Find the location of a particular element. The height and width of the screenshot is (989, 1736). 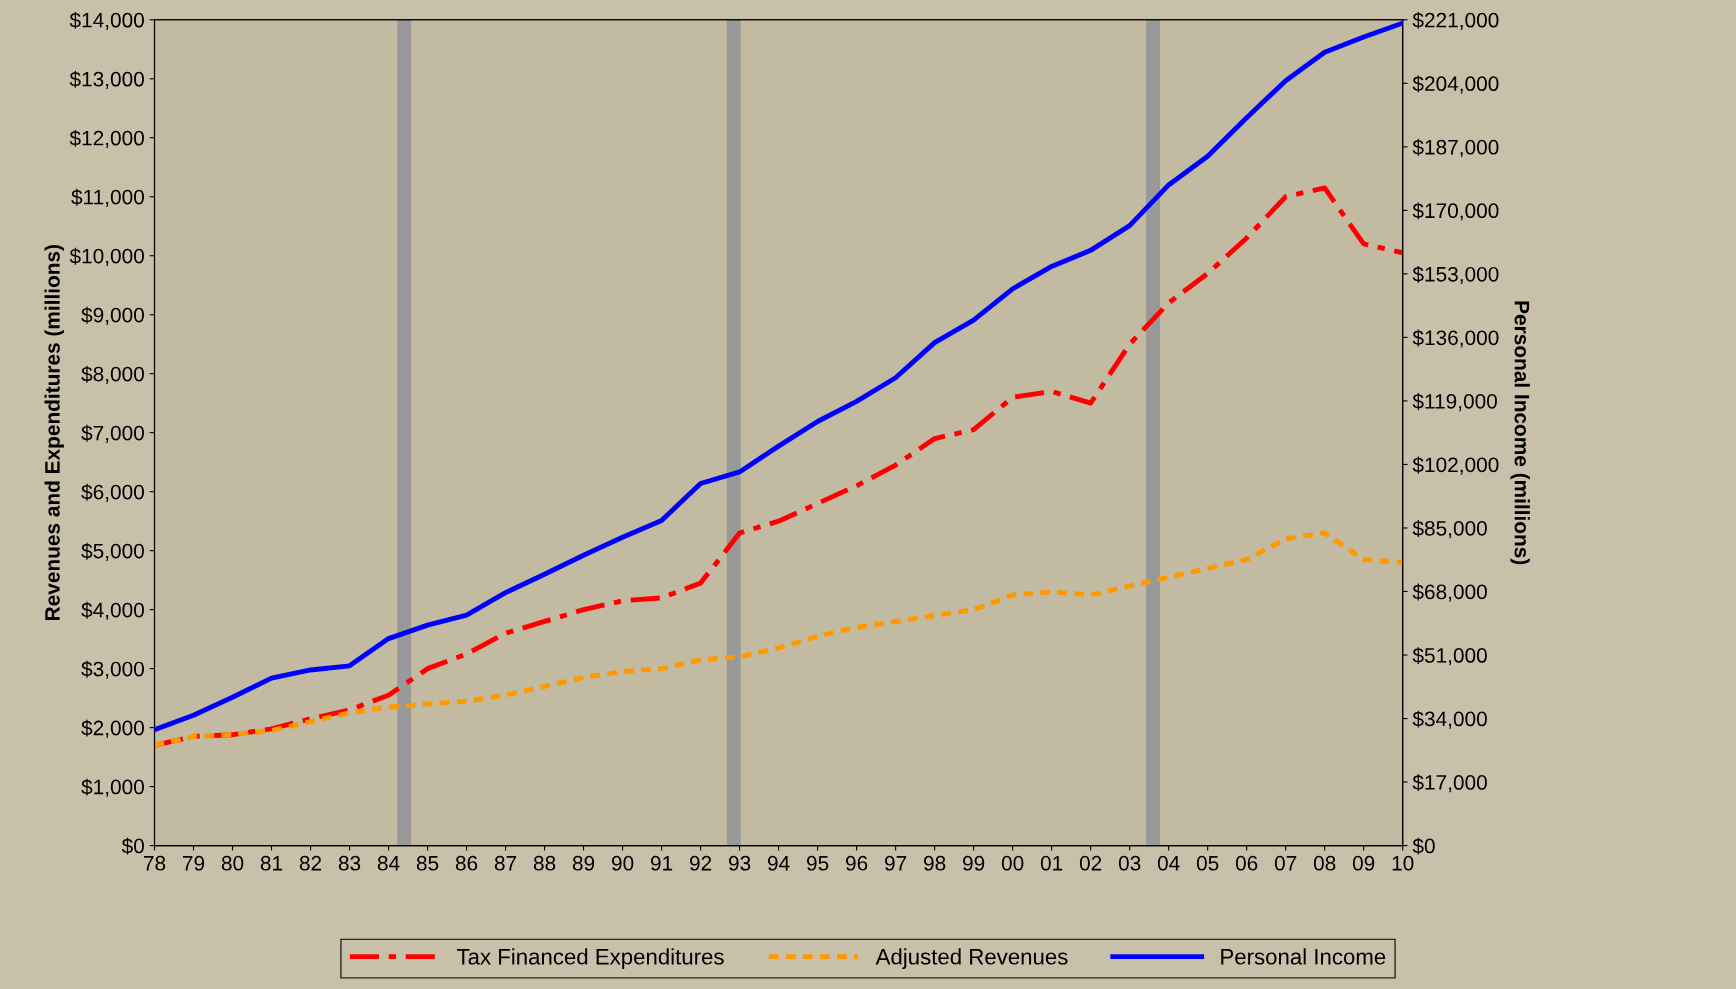

y-tick-label: $4,000 is located at coordinates (112, 610).